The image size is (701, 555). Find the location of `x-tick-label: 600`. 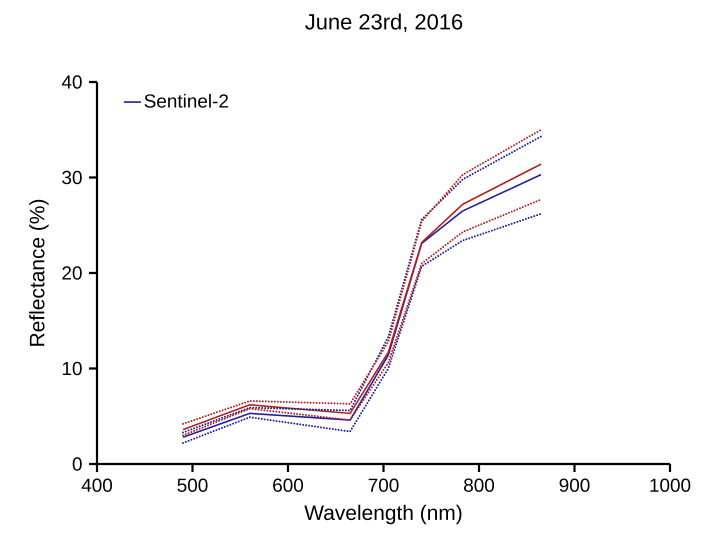

x-tick-label: 600 is located at coordinates (288, 485).